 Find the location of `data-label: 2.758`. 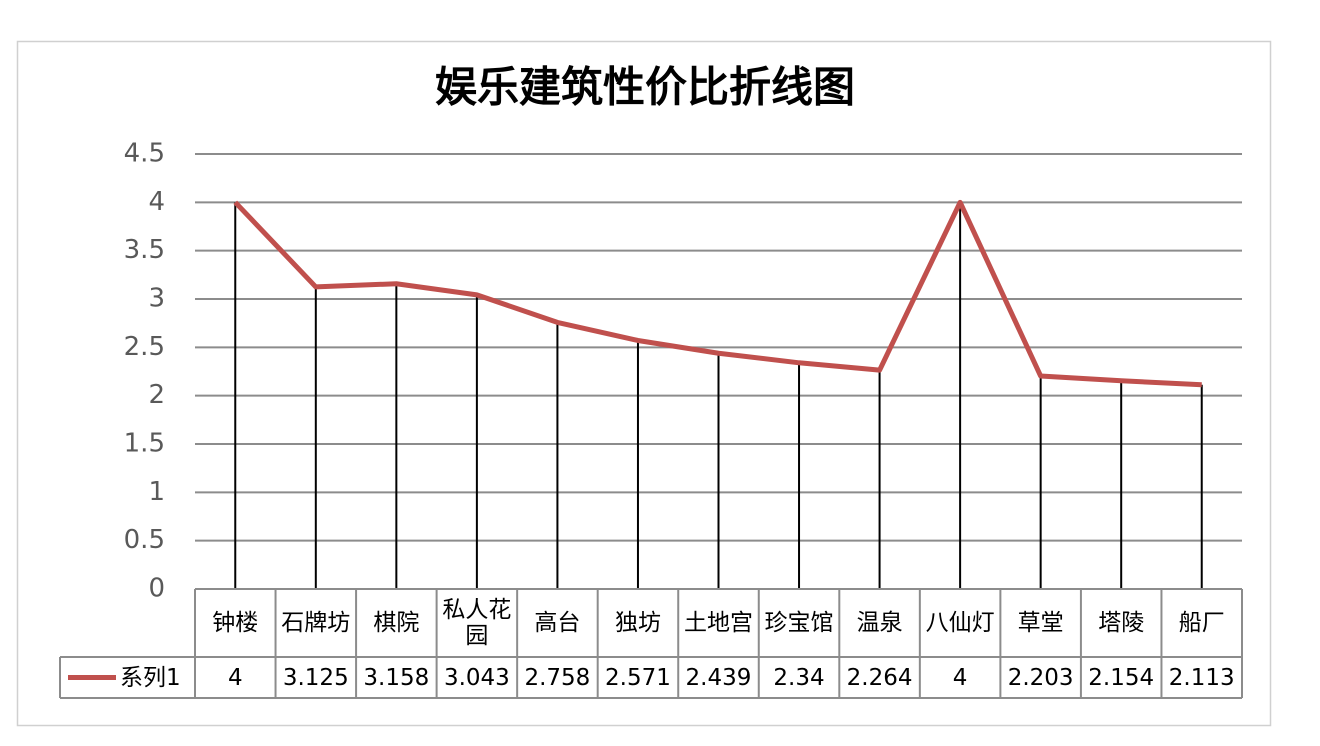

data-label: 2.758 is located at coordinates (557, 677).